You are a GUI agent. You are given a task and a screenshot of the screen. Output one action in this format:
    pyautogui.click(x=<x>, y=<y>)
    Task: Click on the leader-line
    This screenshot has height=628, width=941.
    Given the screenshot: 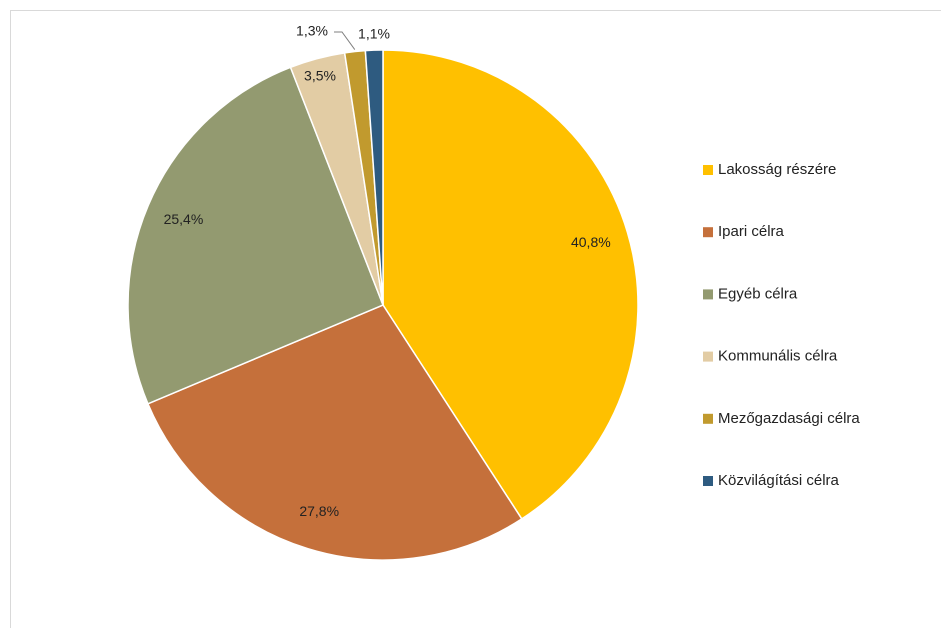 What is the action you would take?
    pyautogui.click(x=345, y=40)
    